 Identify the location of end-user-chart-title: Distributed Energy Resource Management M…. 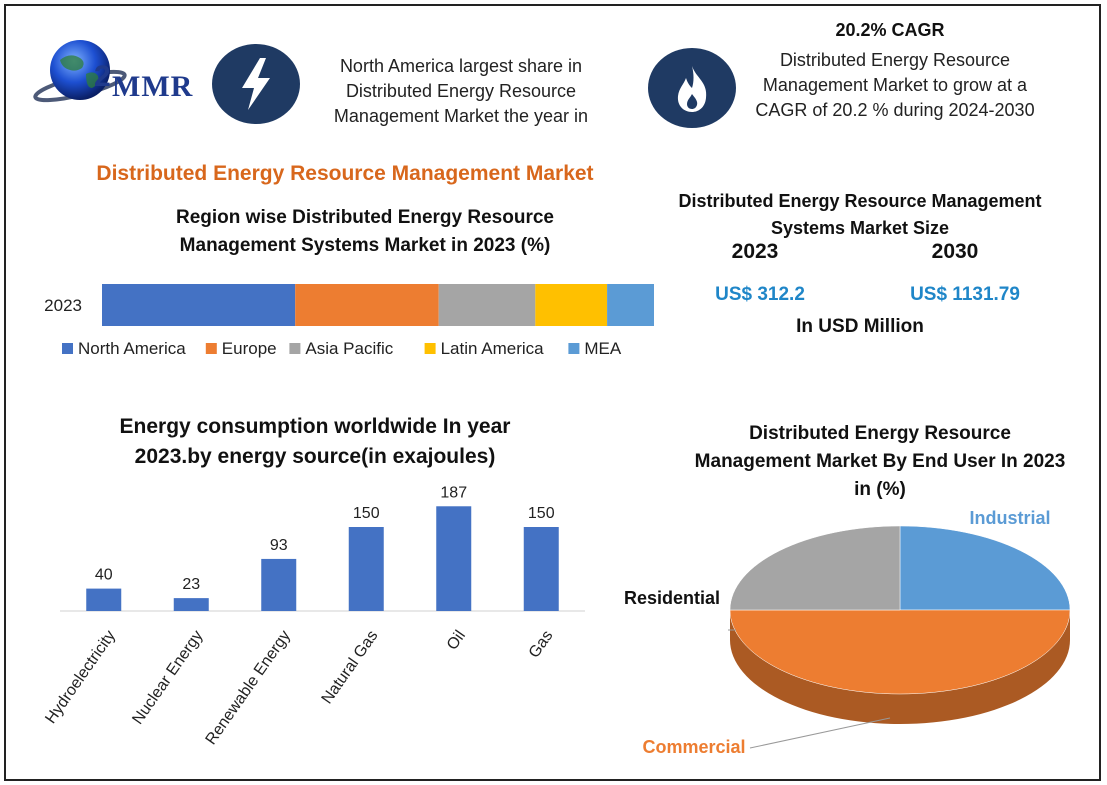
(880, 461).